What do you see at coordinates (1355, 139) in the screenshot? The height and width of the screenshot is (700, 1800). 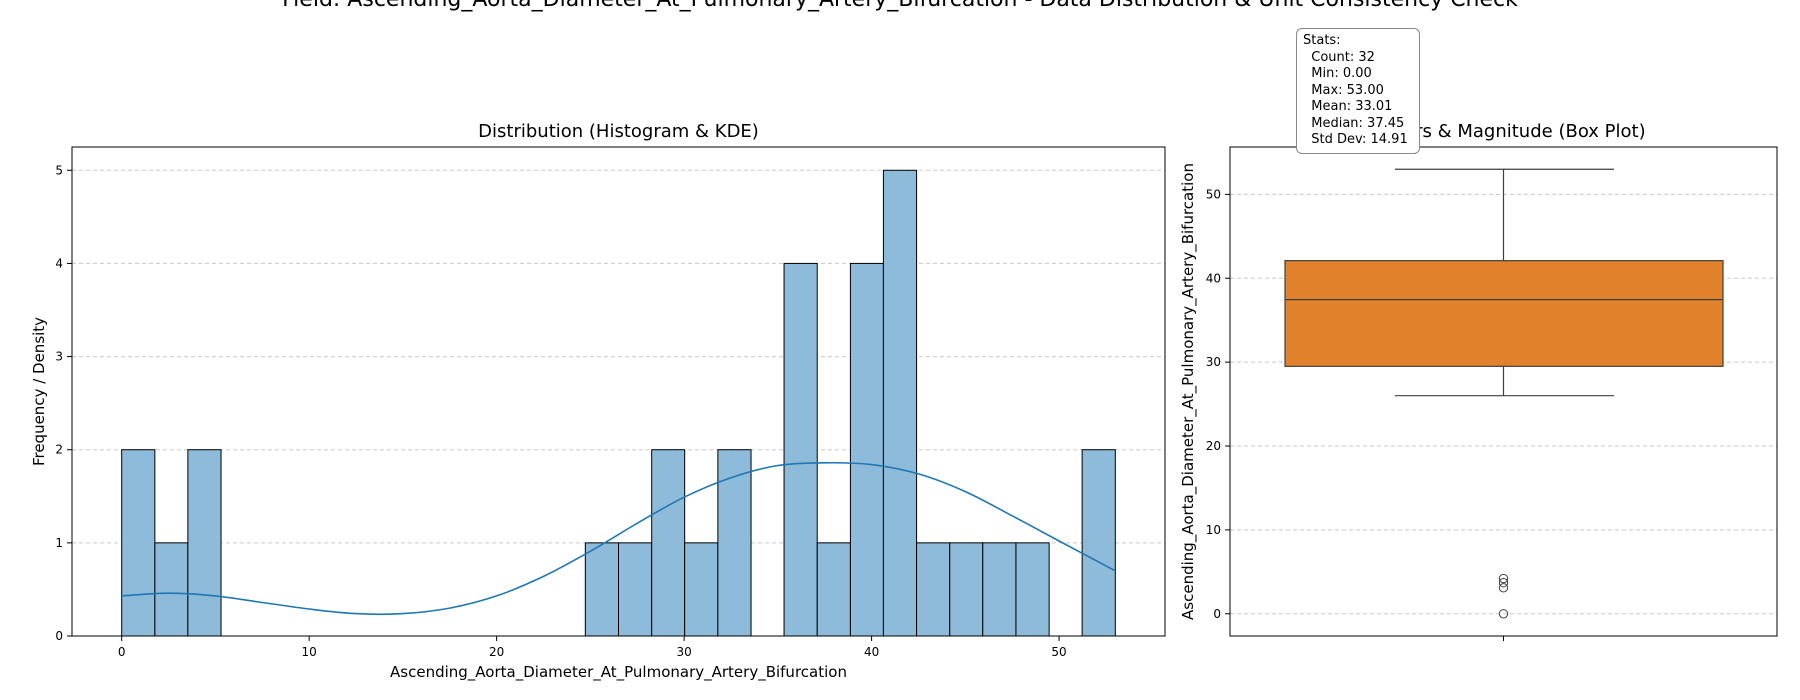 I see `stats-std: Std Dev: 14.91` at bounding box center [1355, 139].